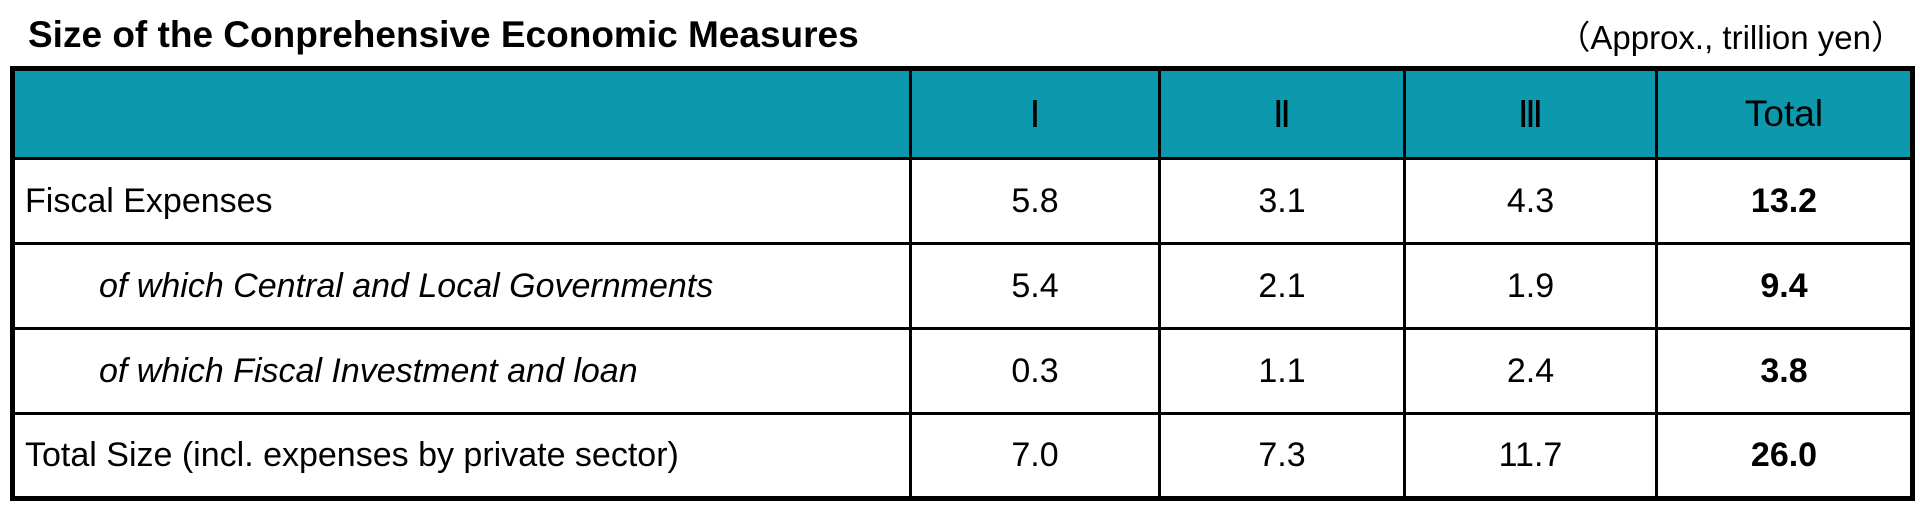 The image size is (1920, 524). What do you see at coordinates (1035, 286) in the screenshot?
I see `value-cell-phase-1: 5.4` at bounding box center [1035, 286].